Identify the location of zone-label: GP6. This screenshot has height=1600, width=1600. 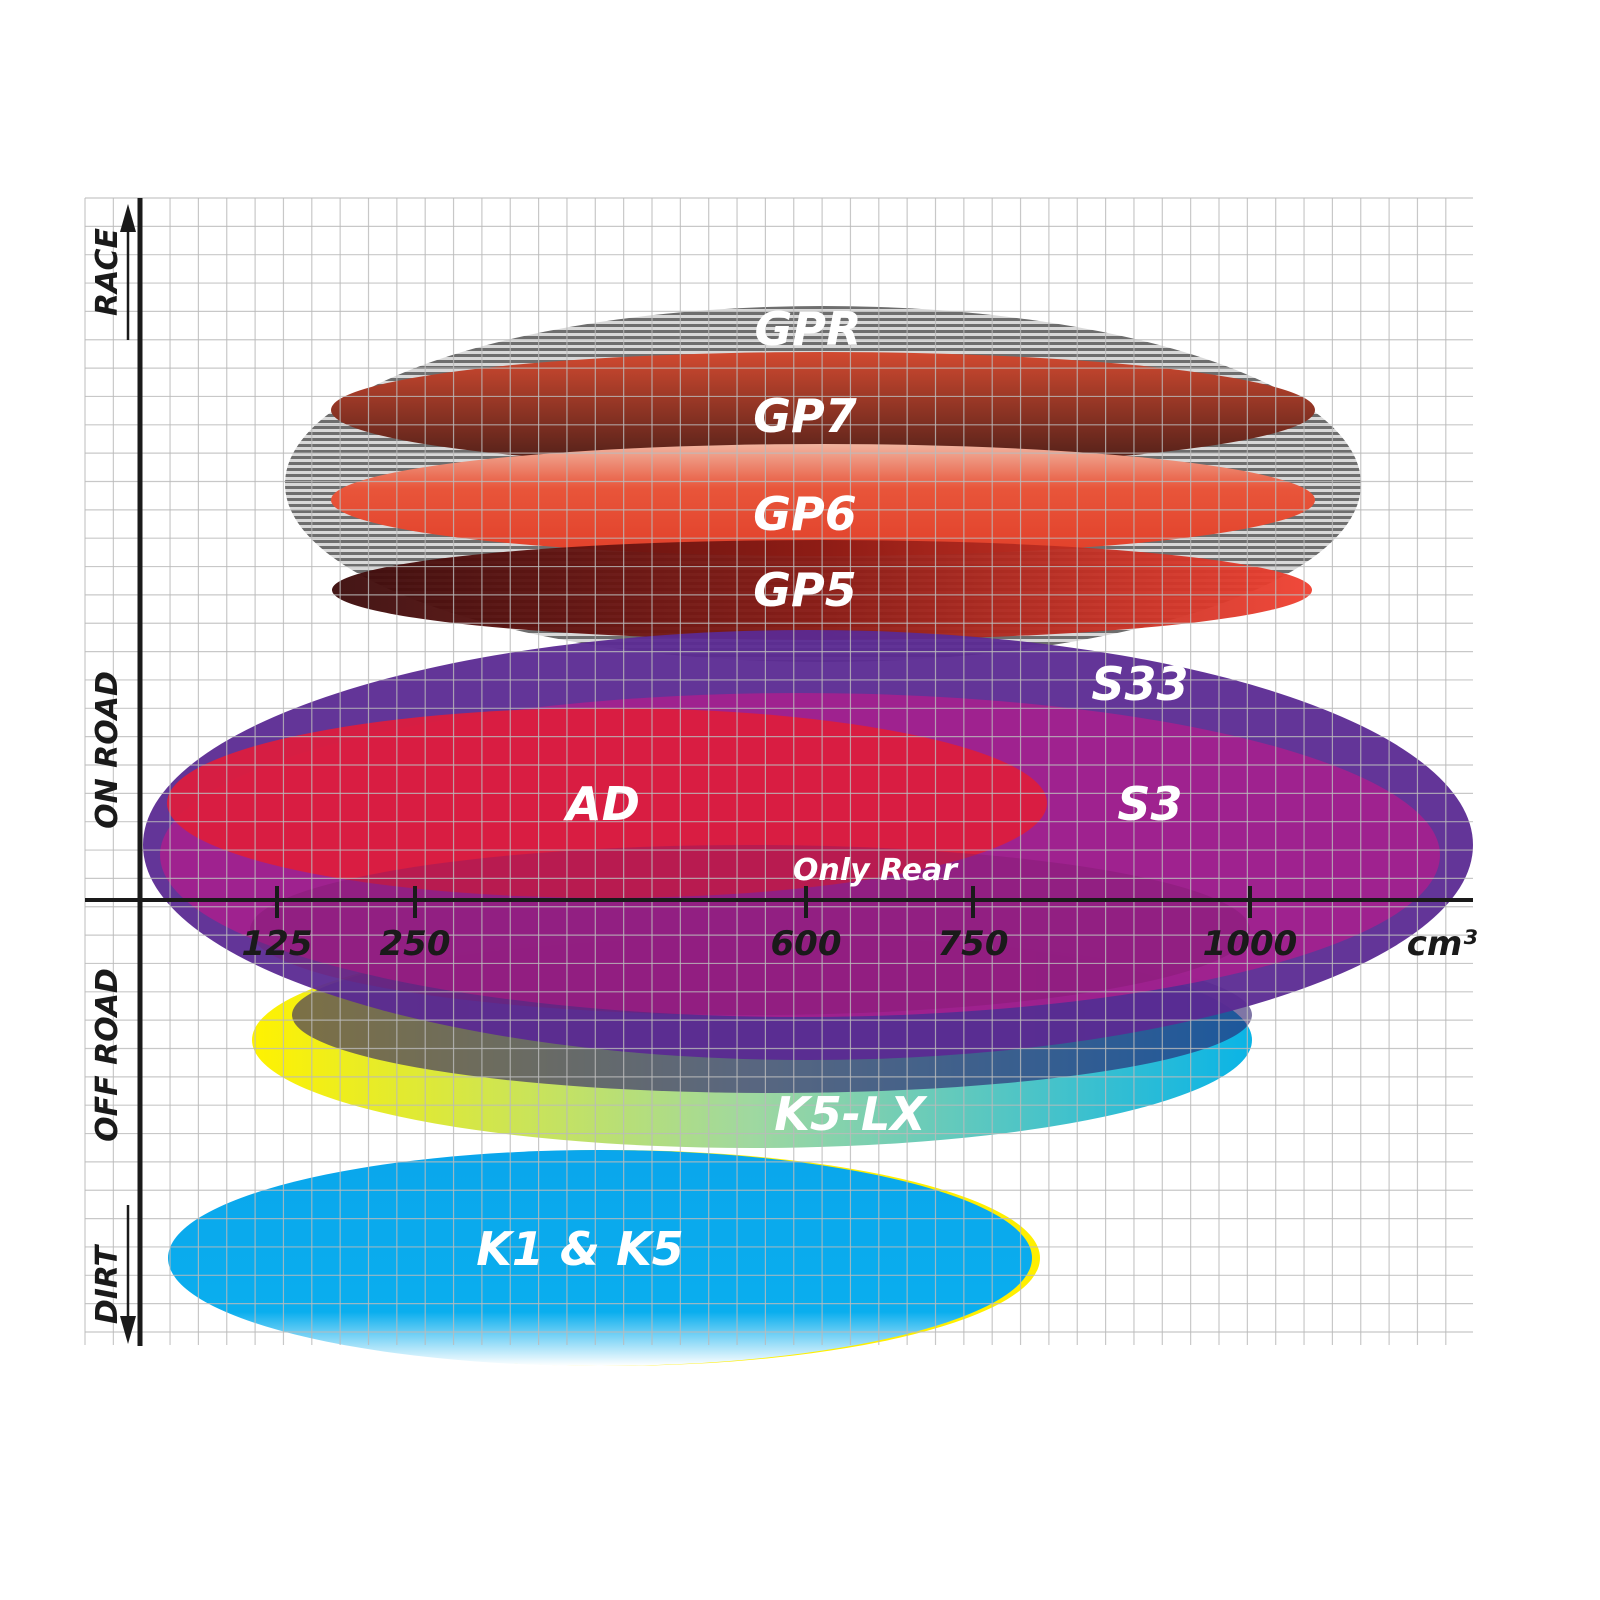
(804, 514).